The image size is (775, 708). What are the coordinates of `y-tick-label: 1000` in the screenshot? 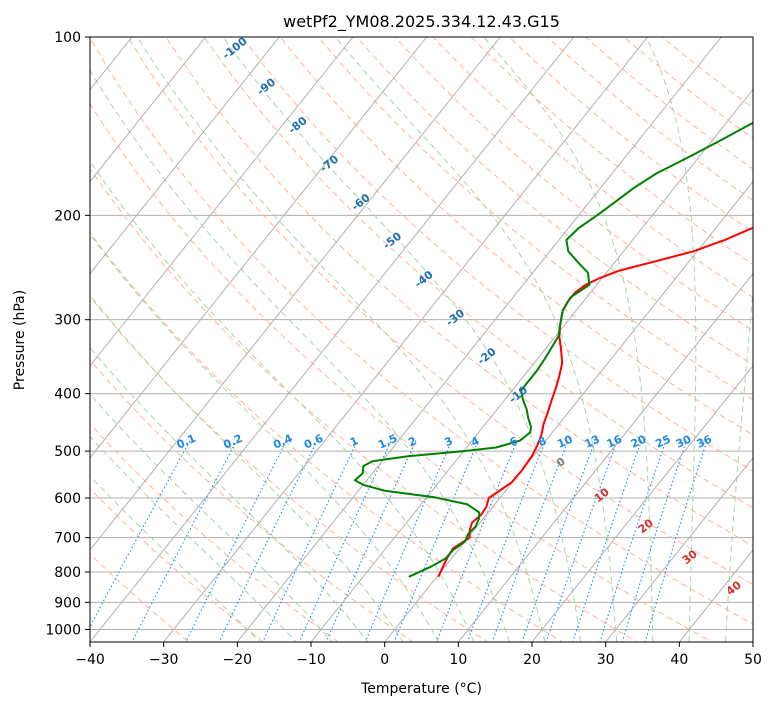 It's located at (63, 630).